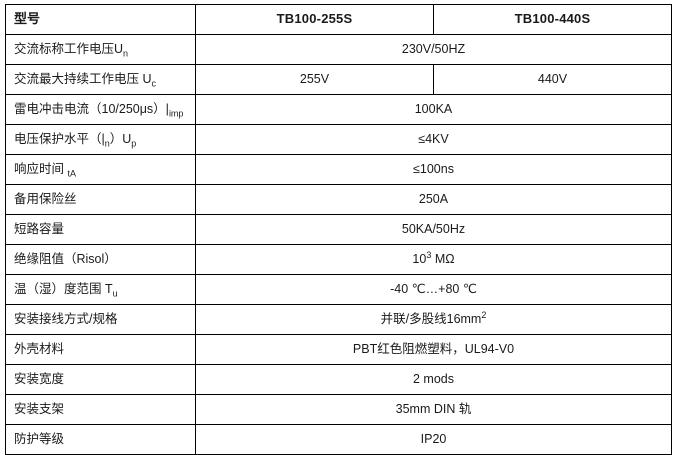  Describe the element at coordinates (100, 379) in the screenshot. I see `row-label-cell: 安装宽度` at that location.